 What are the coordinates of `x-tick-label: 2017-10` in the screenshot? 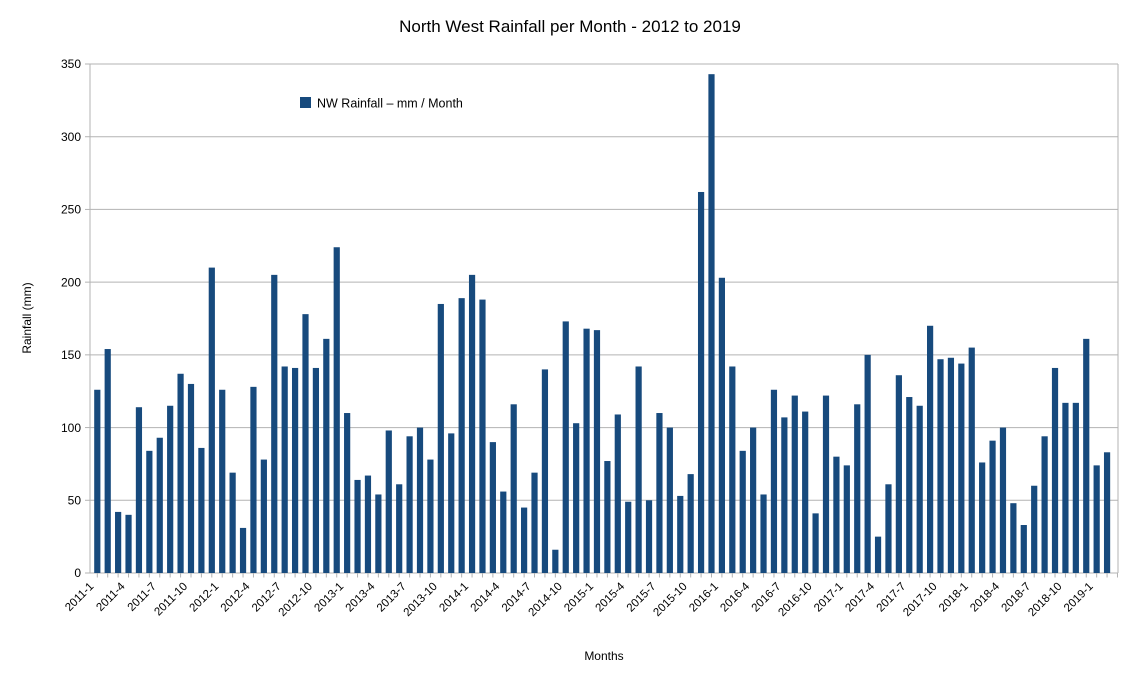 It's located at (920, 600).